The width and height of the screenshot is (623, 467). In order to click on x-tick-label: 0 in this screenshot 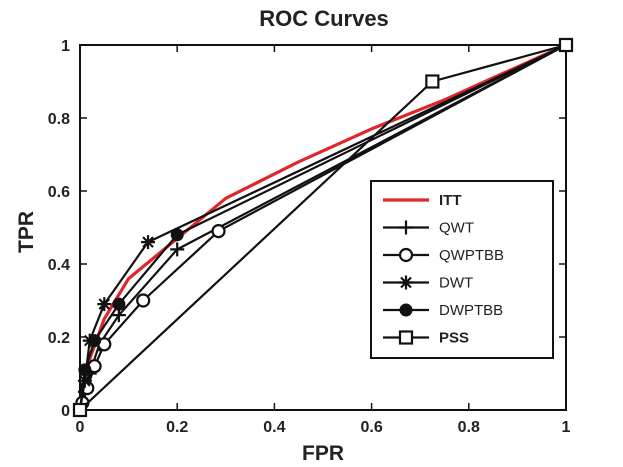, I will do `click(80, 427)`.